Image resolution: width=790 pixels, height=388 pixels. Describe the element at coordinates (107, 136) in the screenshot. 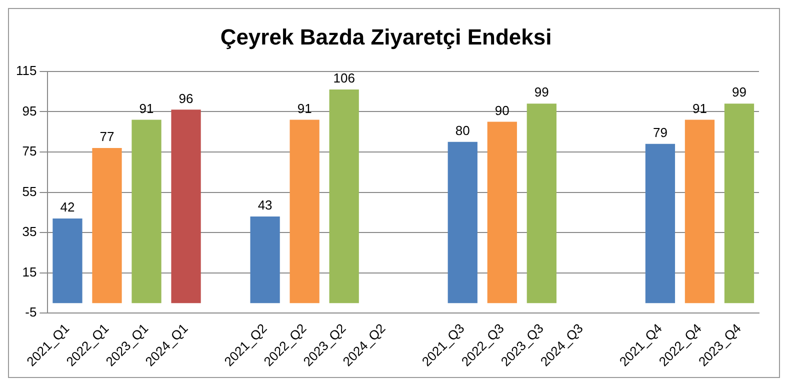

I see `data-label: 77` at that location.